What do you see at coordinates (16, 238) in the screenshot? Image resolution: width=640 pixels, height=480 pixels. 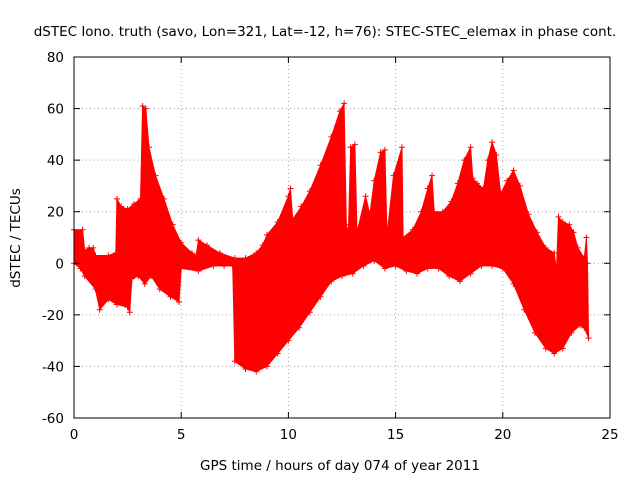 I see `y-axis-label: dSTEC / TECUs` at bounding box center [16, 238].